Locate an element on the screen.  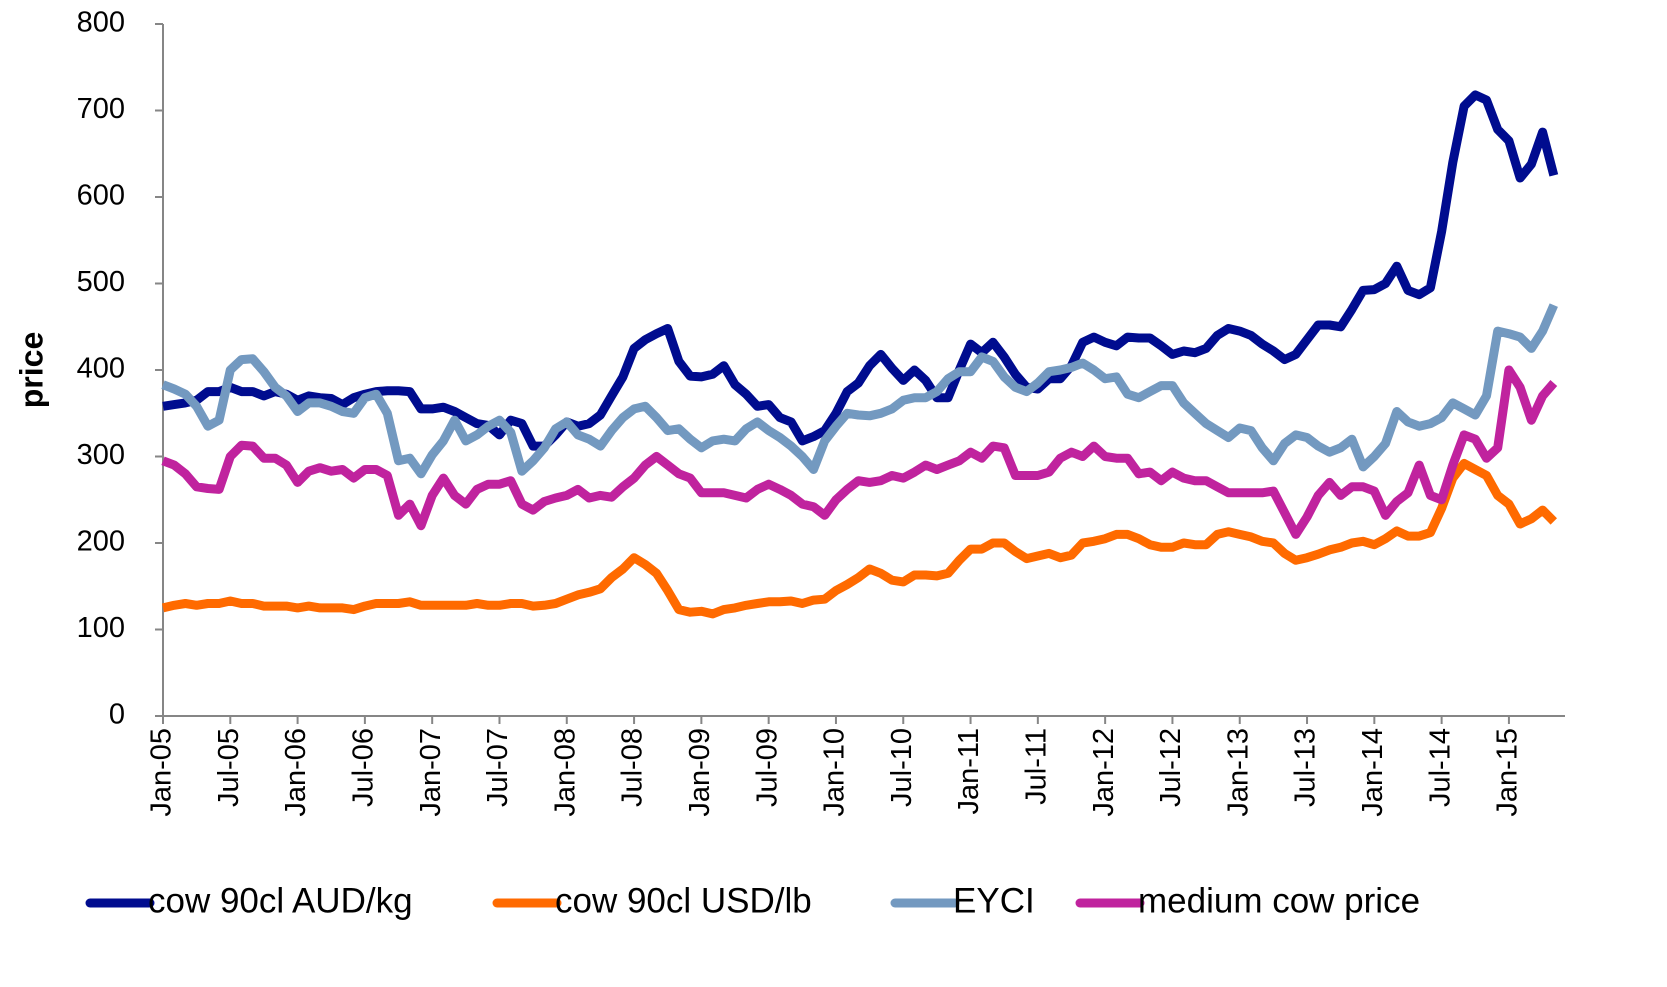
x-tick-label: Jul-12 is located at coordinates (1171, 767).